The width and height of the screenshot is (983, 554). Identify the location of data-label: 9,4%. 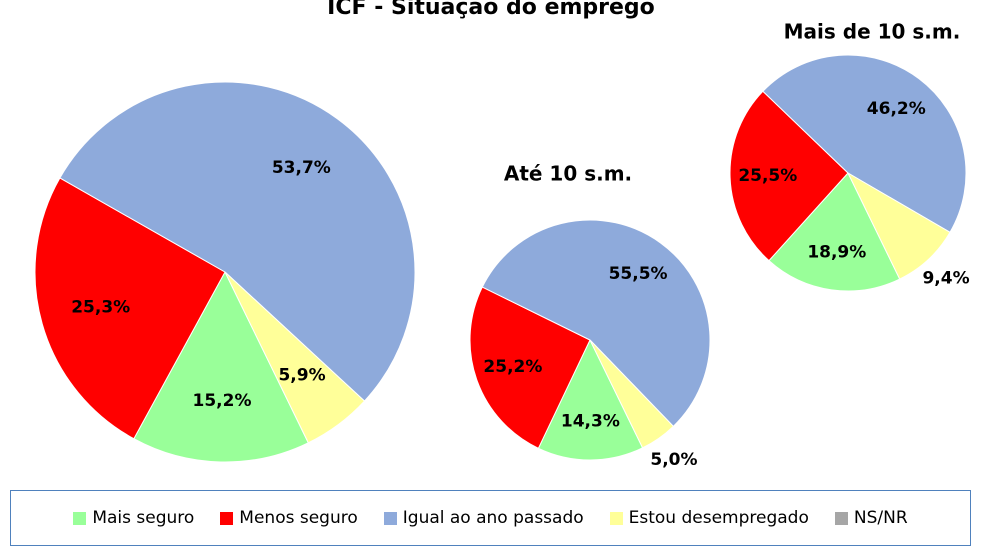
(945, 278).